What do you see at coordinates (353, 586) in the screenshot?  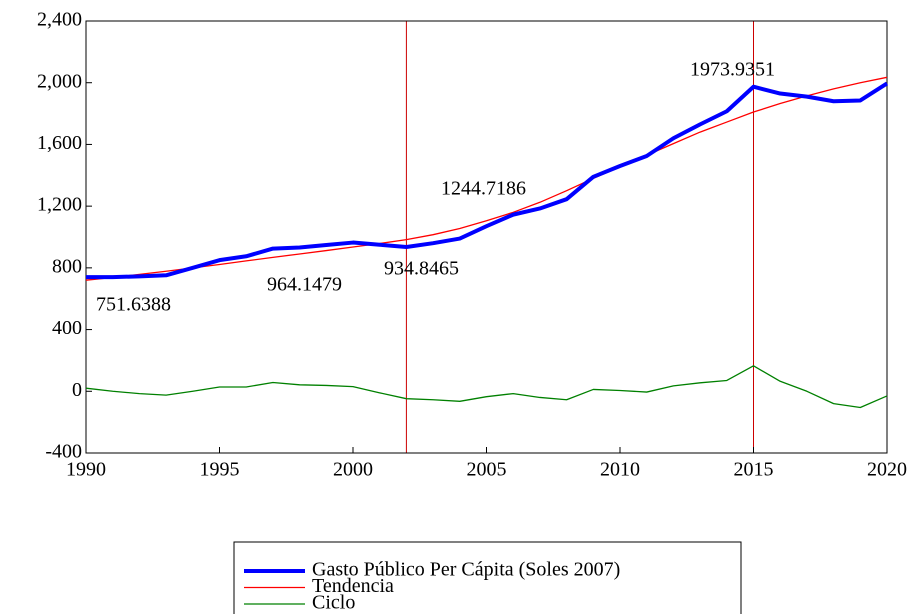 I see `legend-label: Tendencia` at bounding box center [353, 586].